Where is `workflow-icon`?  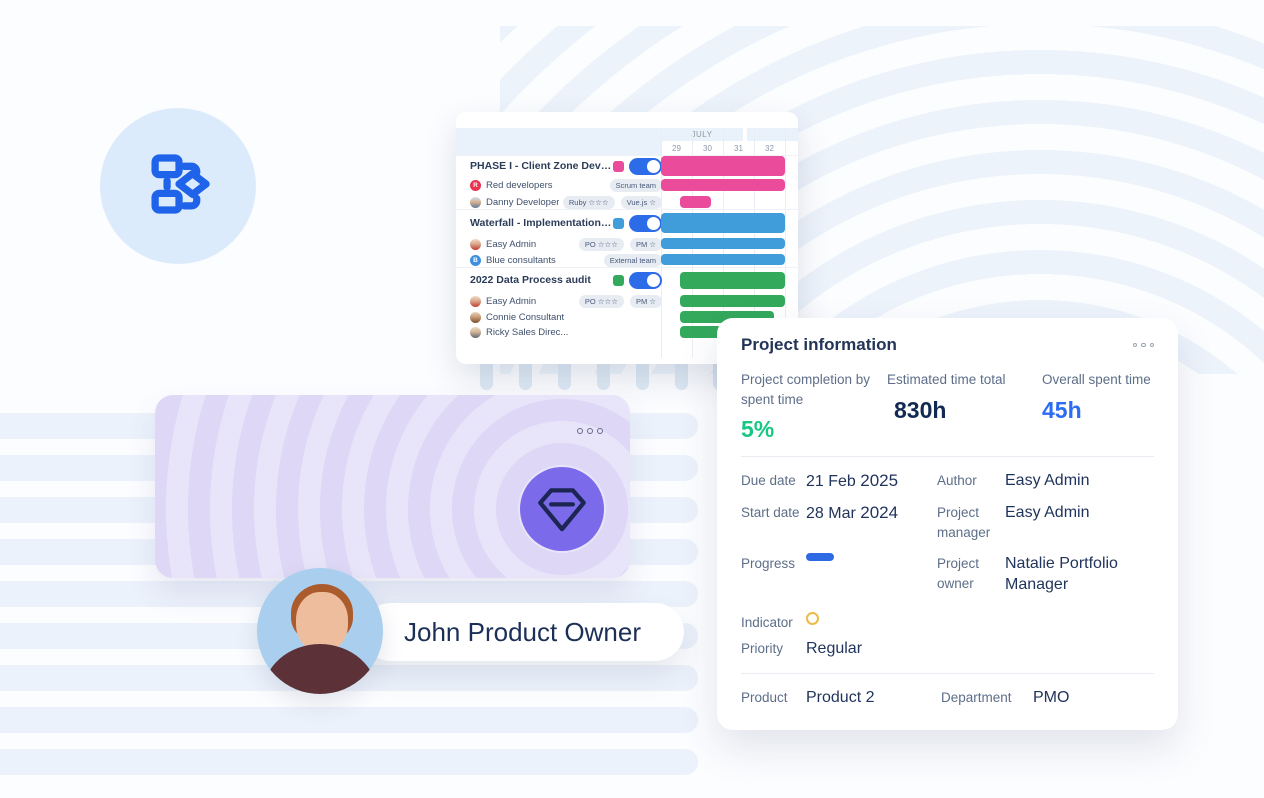 workflow-icon is located at coordinates (178, 186).